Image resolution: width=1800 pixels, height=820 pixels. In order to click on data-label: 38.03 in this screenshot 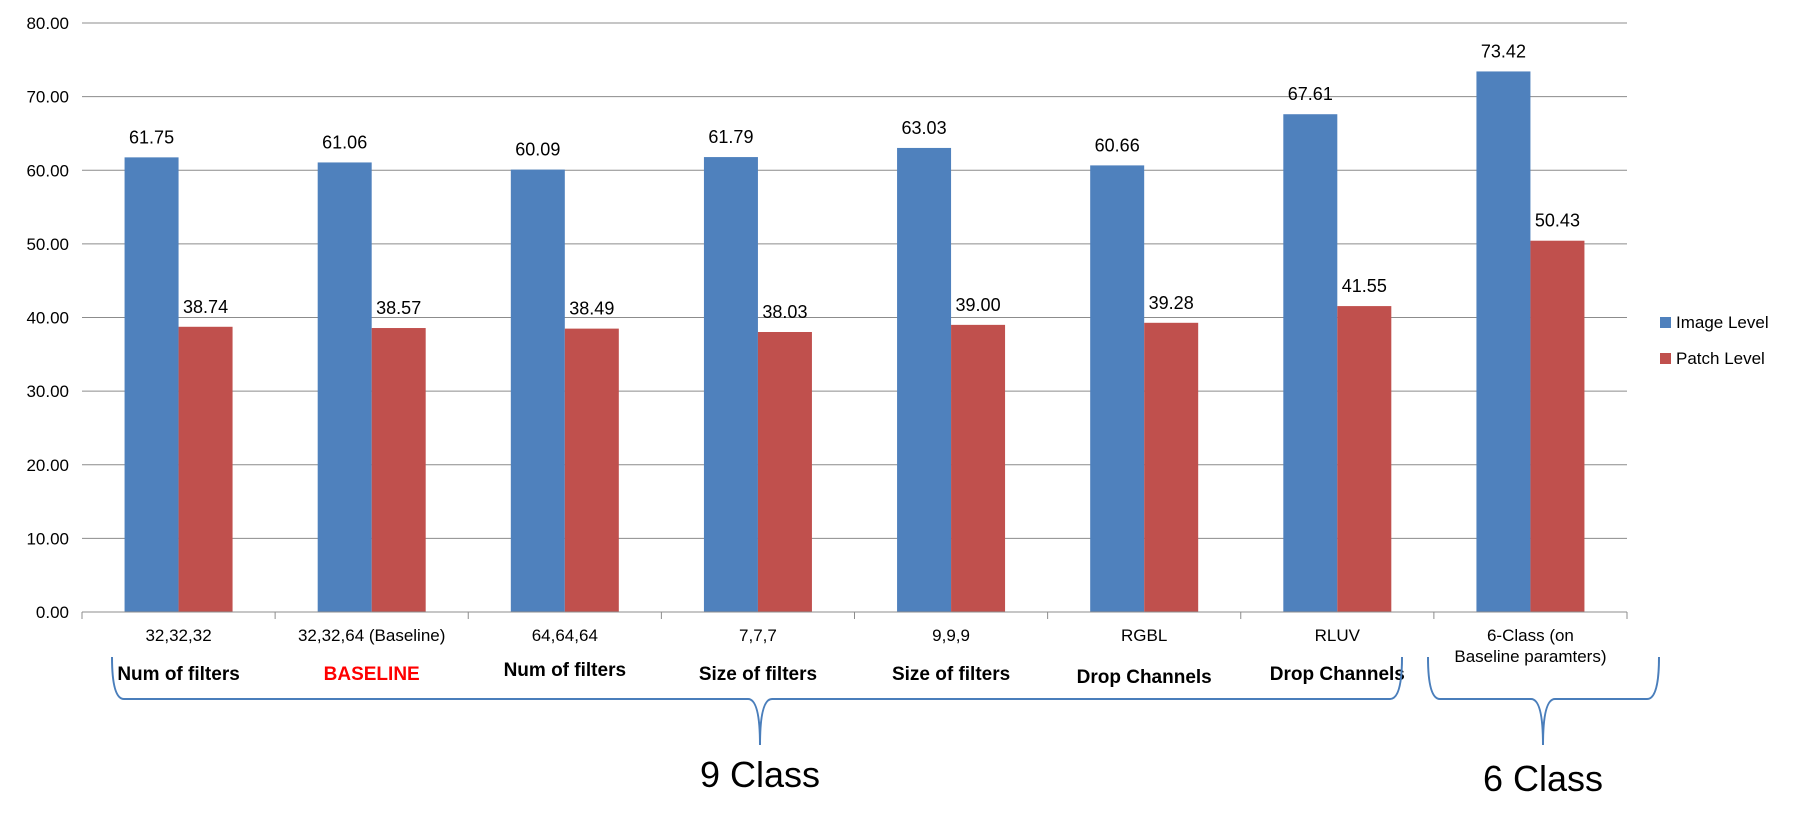, I will do `click(784, 312)`.